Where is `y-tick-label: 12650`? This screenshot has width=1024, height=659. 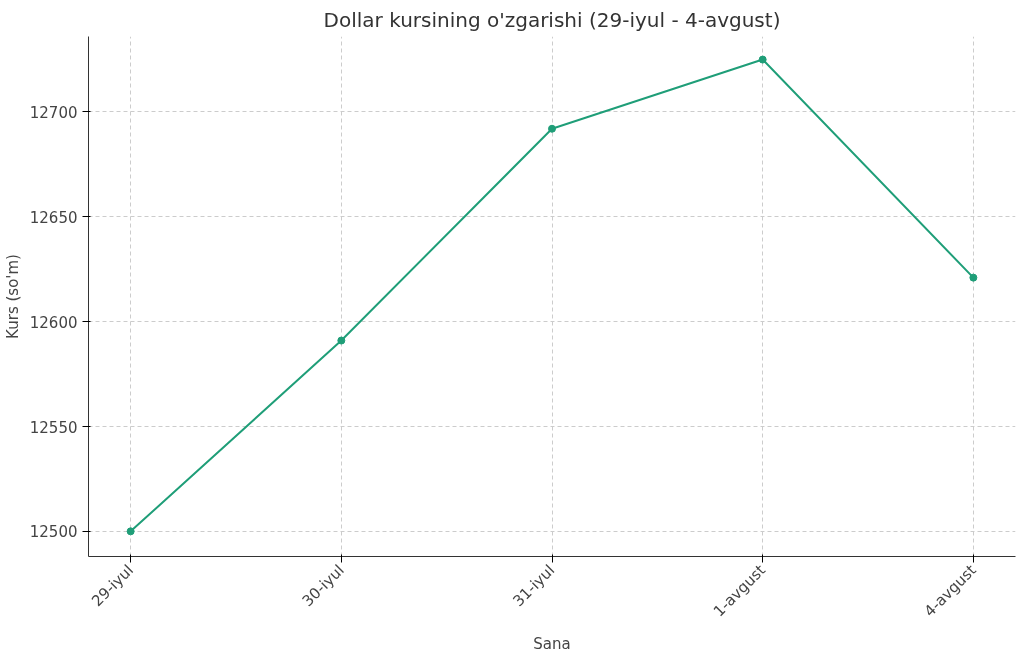 y-tick-label: 12650 is located at coordinates (53, 217).